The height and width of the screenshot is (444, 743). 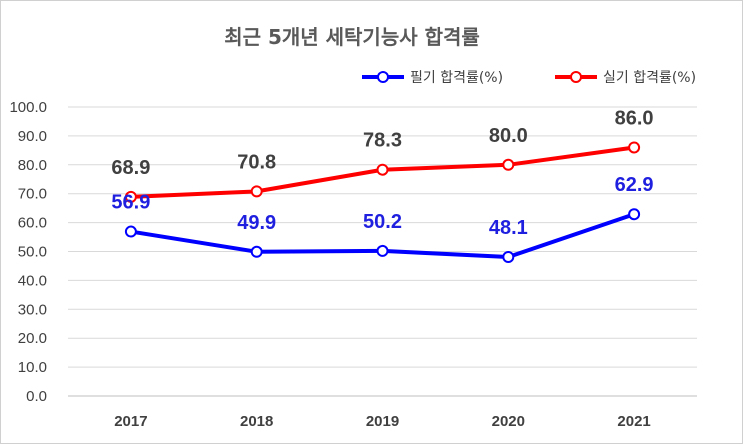 I want to click on y-tick-label: 100.0, so click(x=28, y=107).